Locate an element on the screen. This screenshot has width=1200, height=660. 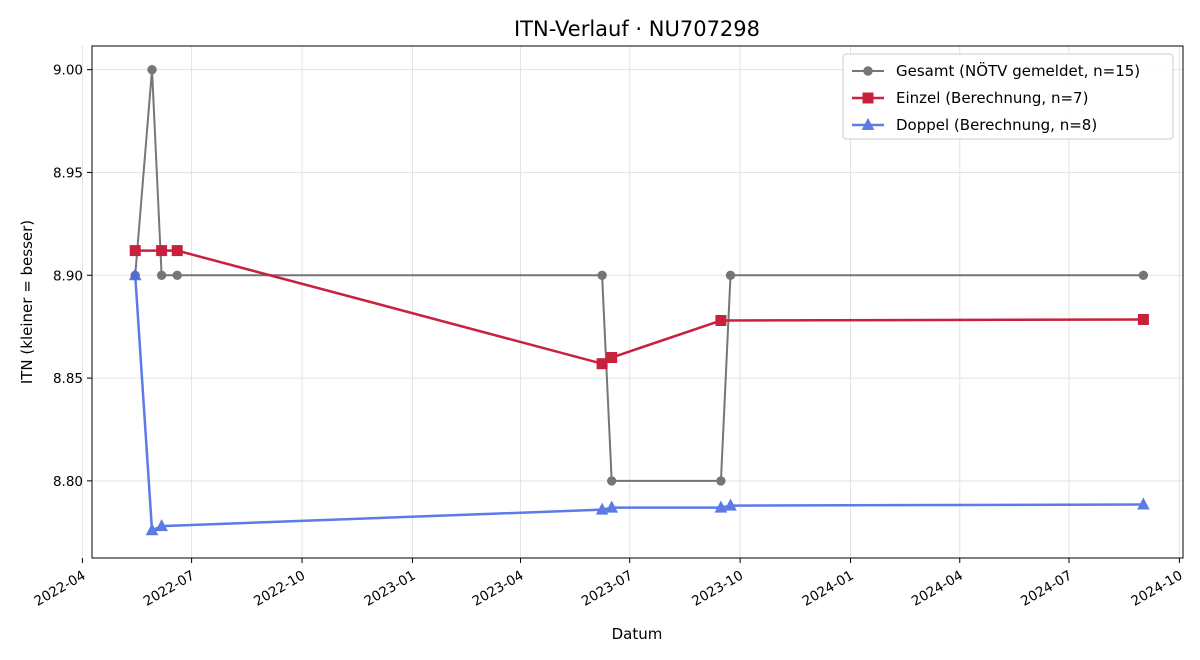
y-axis: 8.80 8.85 8.90 8.95 9.00 is located at coordinates (72, 276).